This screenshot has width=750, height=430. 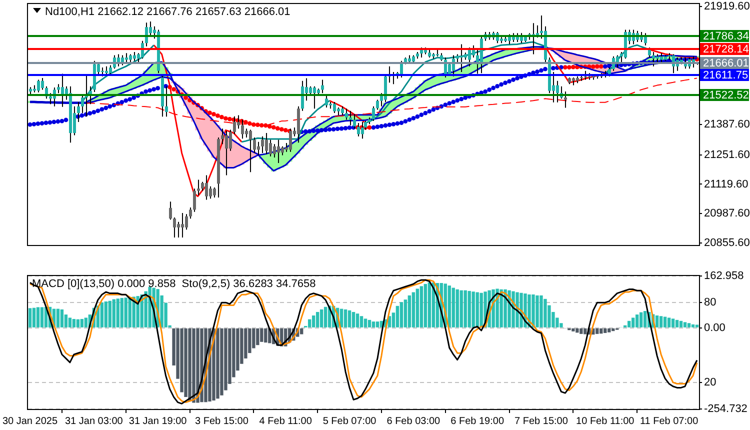 I want to click on ref-line-label: 21728.14, so click(x=726, y=50).